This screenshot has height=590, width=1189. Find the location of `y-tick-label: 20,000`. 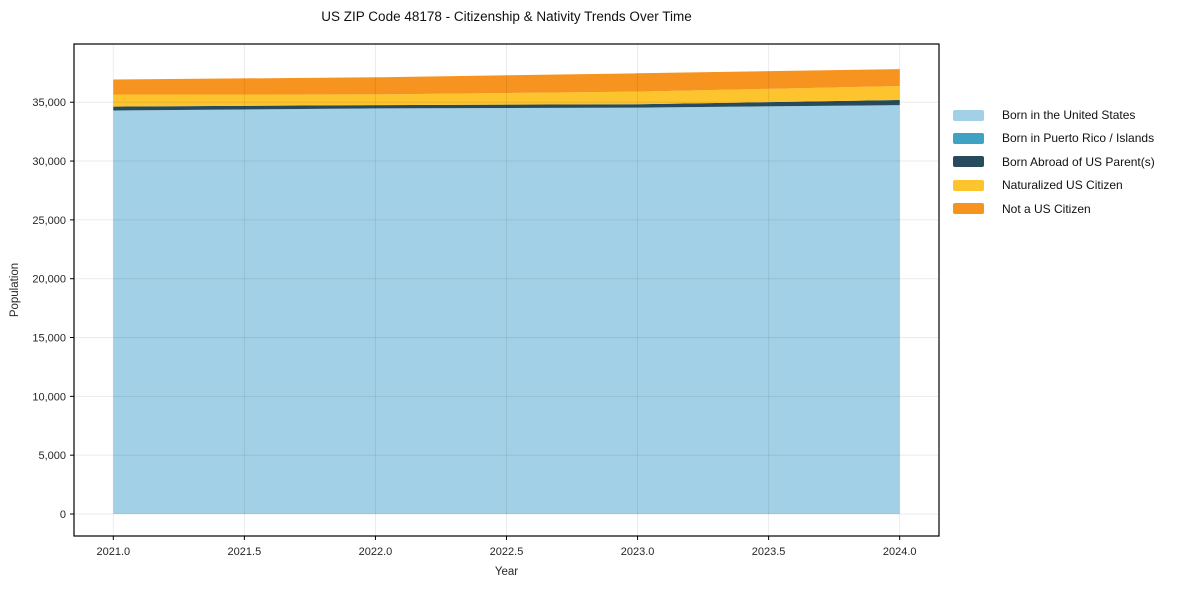

y-tick-label: 20,000 is located at coordinates (49, 280).